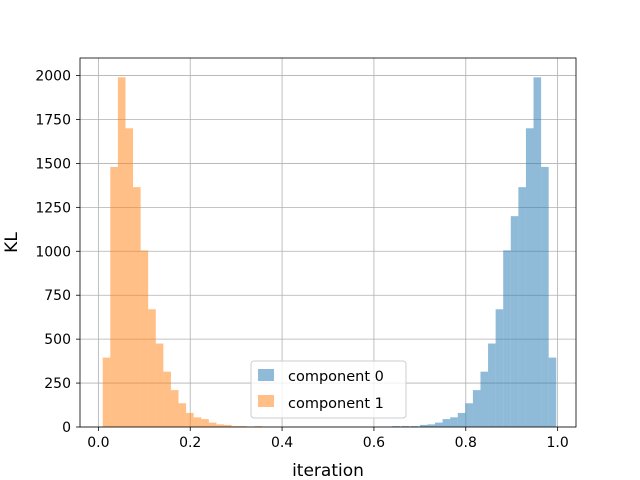 This screenshot has width=640, height=480. I want to click on y-tick-label: 500, so click(57, 340).